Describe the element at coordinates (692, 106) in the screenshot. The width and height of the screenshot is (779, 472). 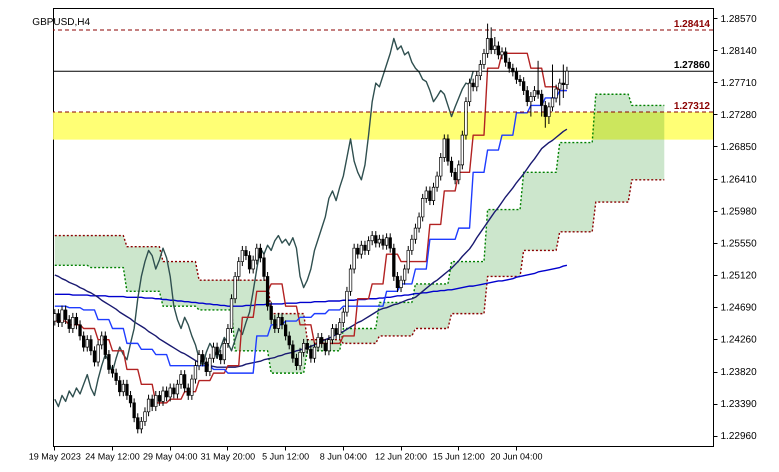
I see `ref-line-label: 1.27312` at that location.